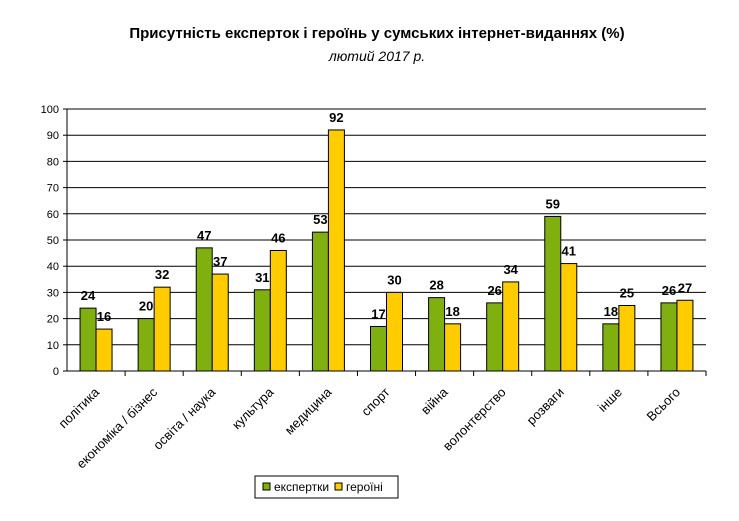  Describe the element at coordinates (376, 56) in the screenshot. I see `chart-subtitle: лютий 2017 р.` at that location.